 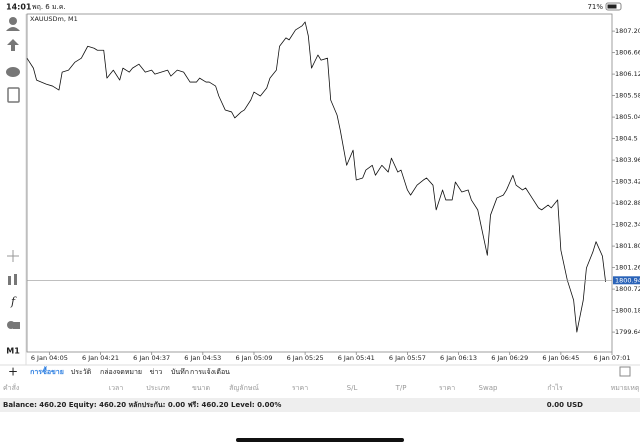 I want to click on battery-icon, so click(x=613, y=6).